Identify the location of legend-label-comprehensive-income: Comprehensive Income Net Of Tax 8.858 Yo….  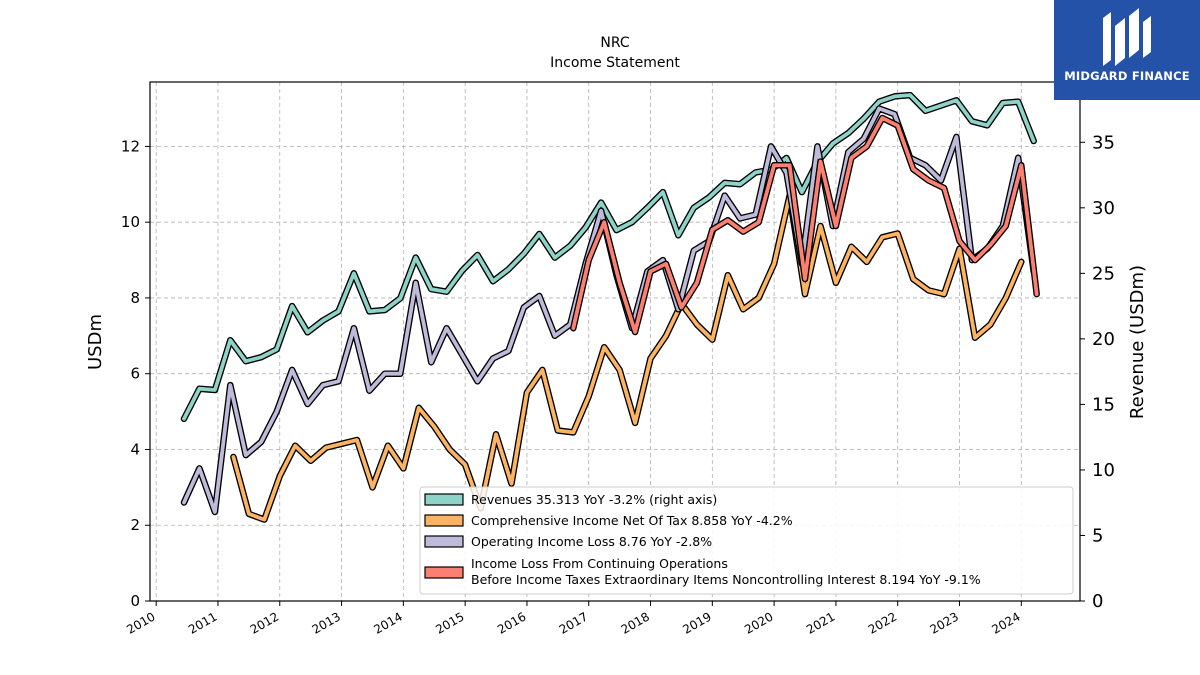
(632, 520).